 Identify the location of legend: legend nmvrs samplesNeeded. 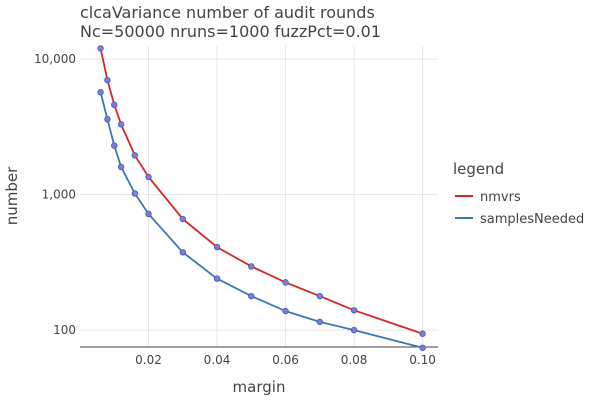
(518, 193).